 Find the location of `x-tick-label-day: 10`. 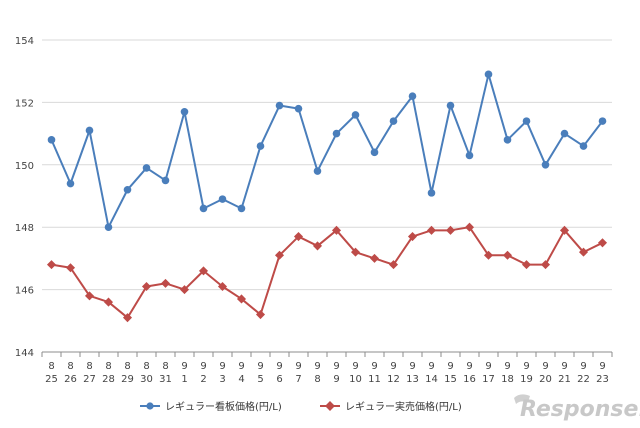

x-tick-label-day: 10 is located at coordinates (355, 379).